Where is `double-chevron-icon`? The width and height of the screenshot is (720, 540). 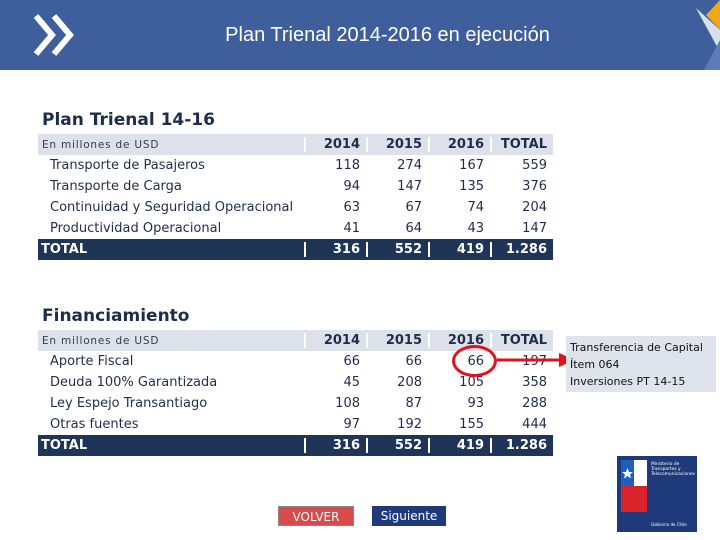
double-chevron-icon is located at coordinates (55, 35).